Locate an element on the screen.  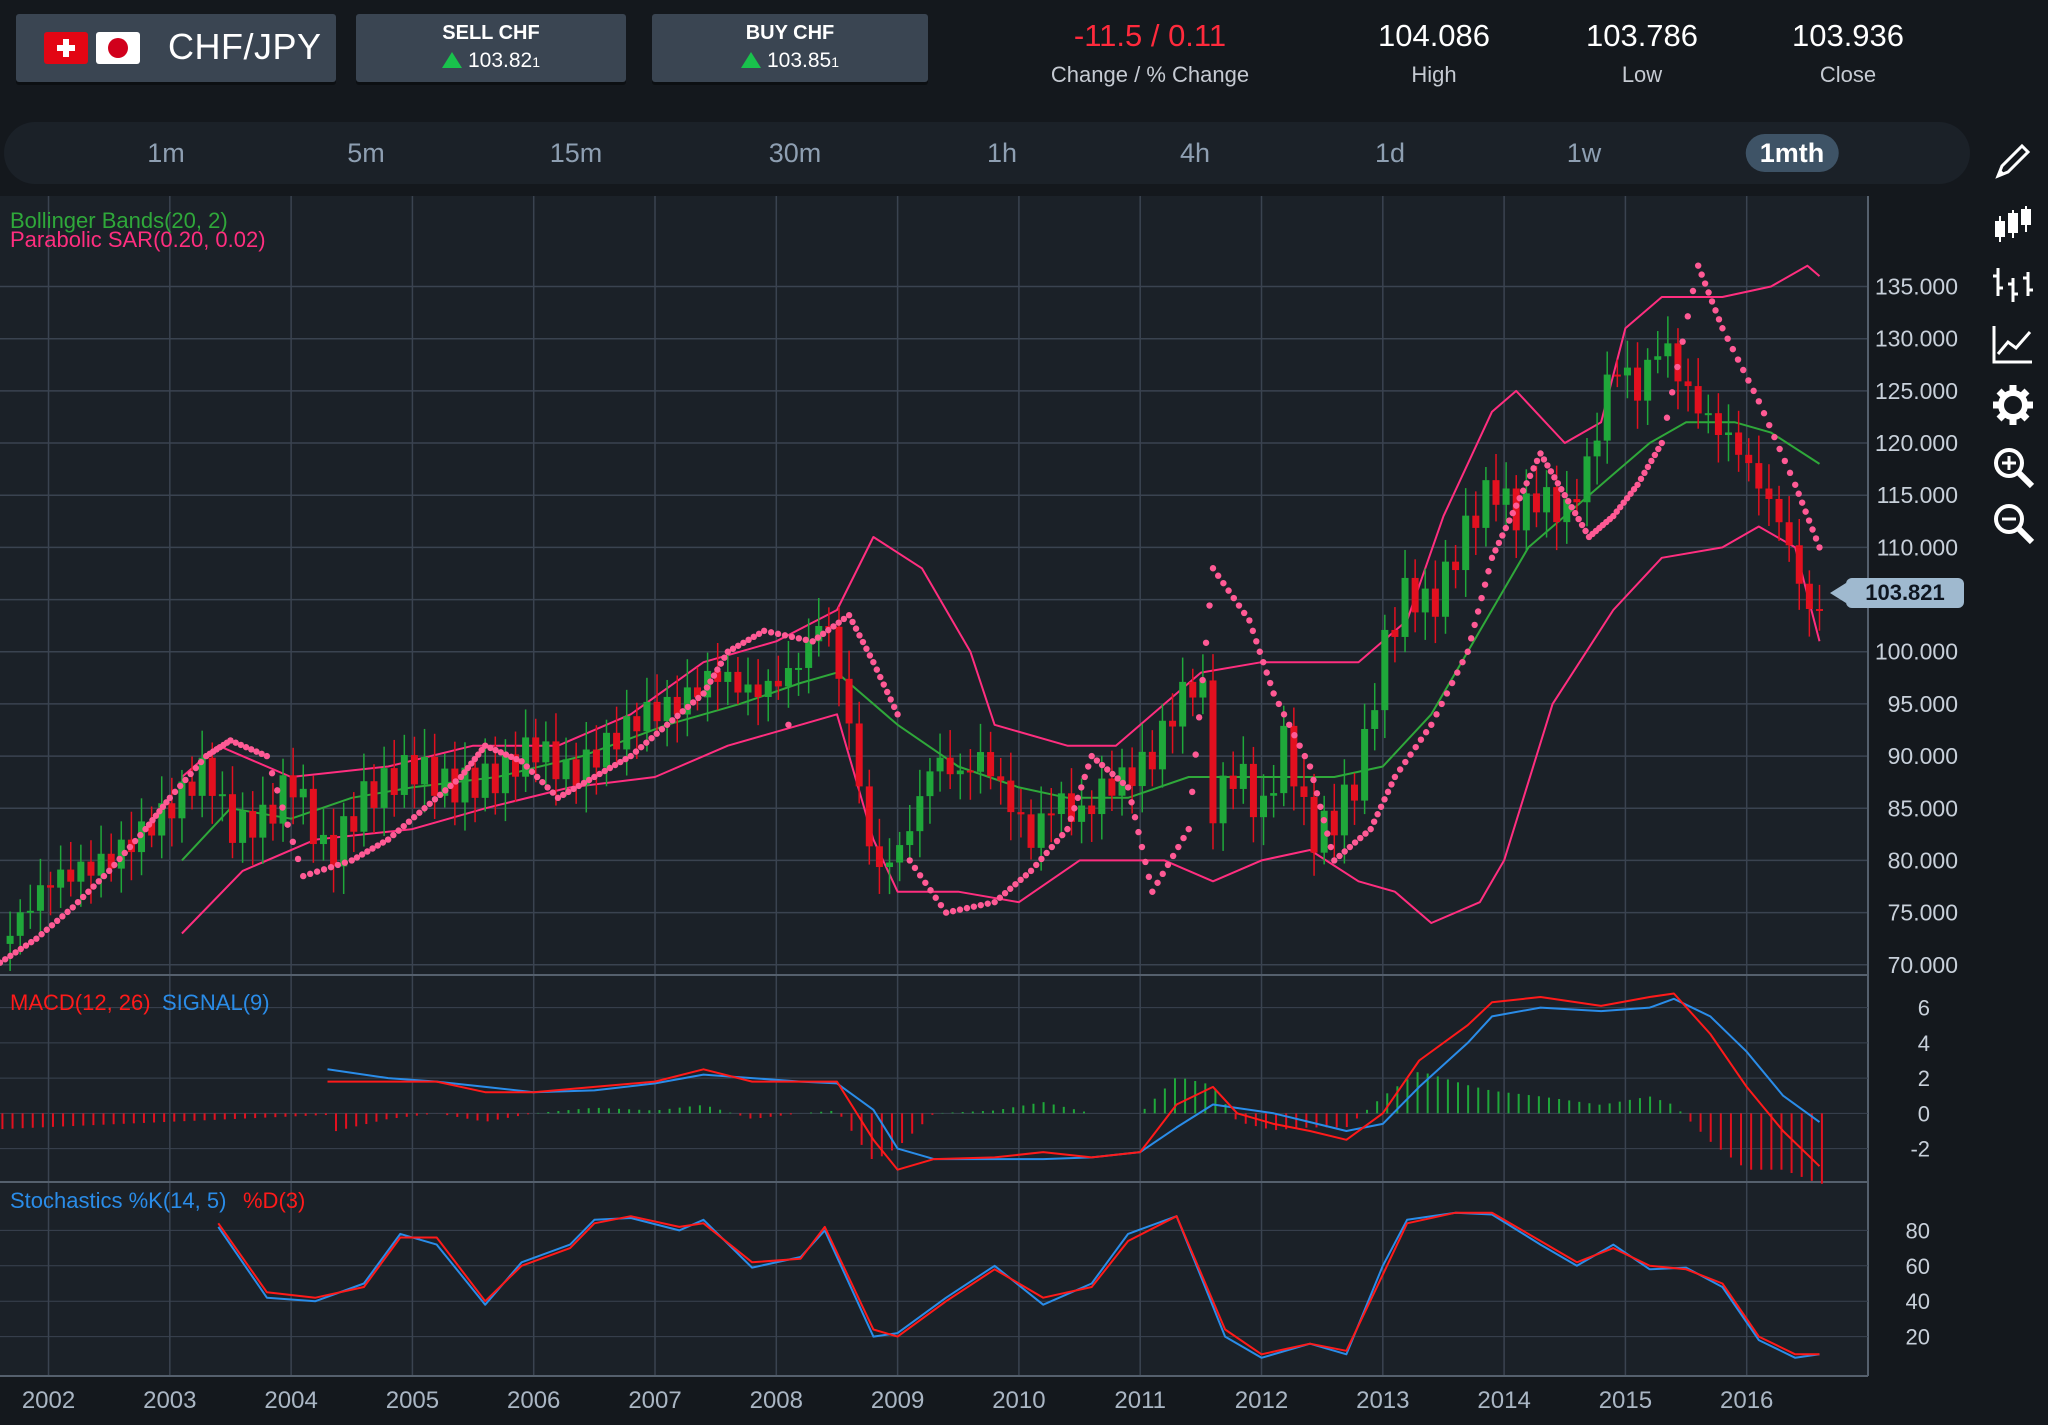
zoom-in-icon is located at coordinates (2013, 467).